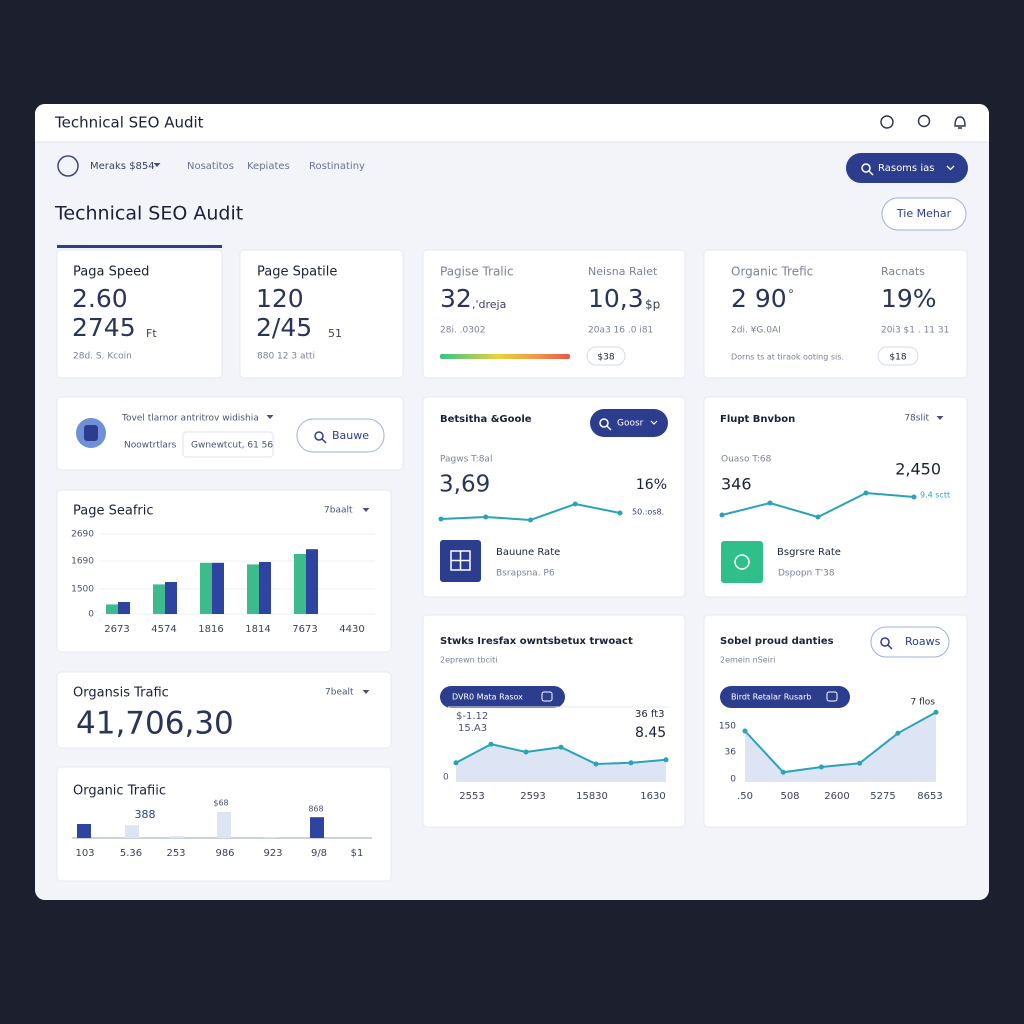 Image resolution: width=1024 pixels, height=1024 pixels. Describe the element at coordinates (68, 166) in the screenshot. I see `avatar` at that location.